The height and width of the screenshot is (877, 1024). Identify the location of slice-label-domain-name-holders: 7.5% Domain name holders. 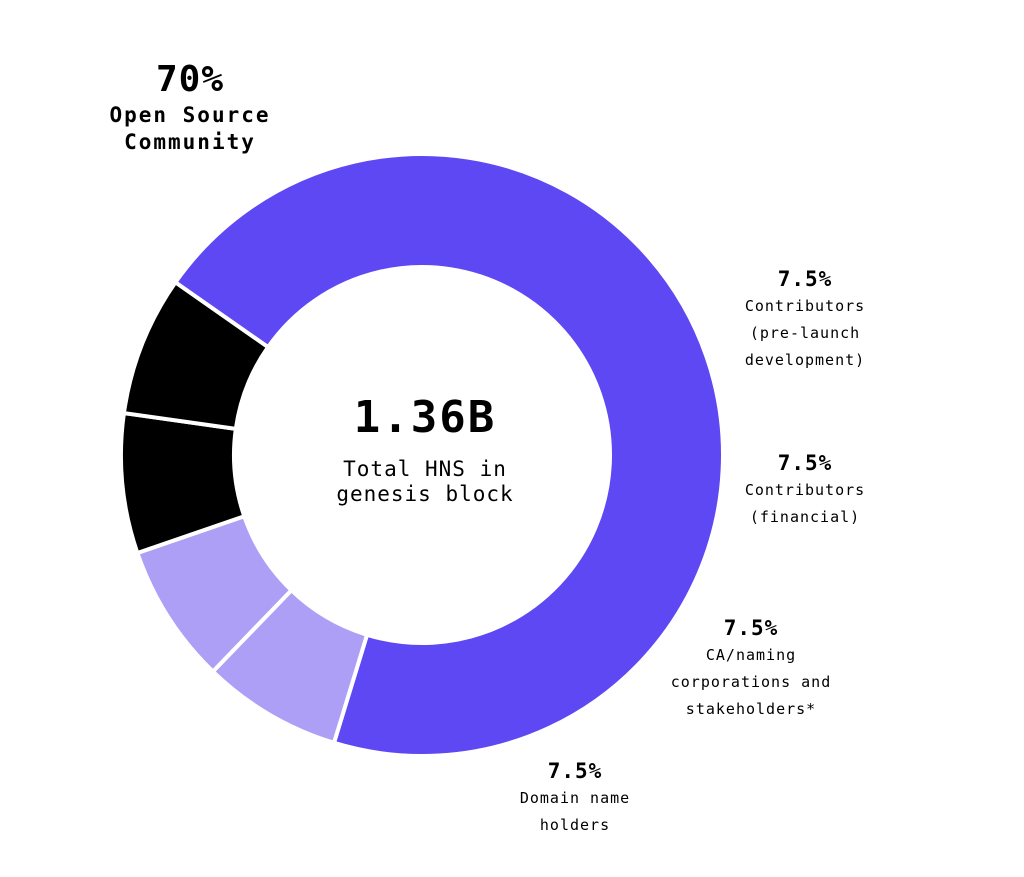
(575, 798).